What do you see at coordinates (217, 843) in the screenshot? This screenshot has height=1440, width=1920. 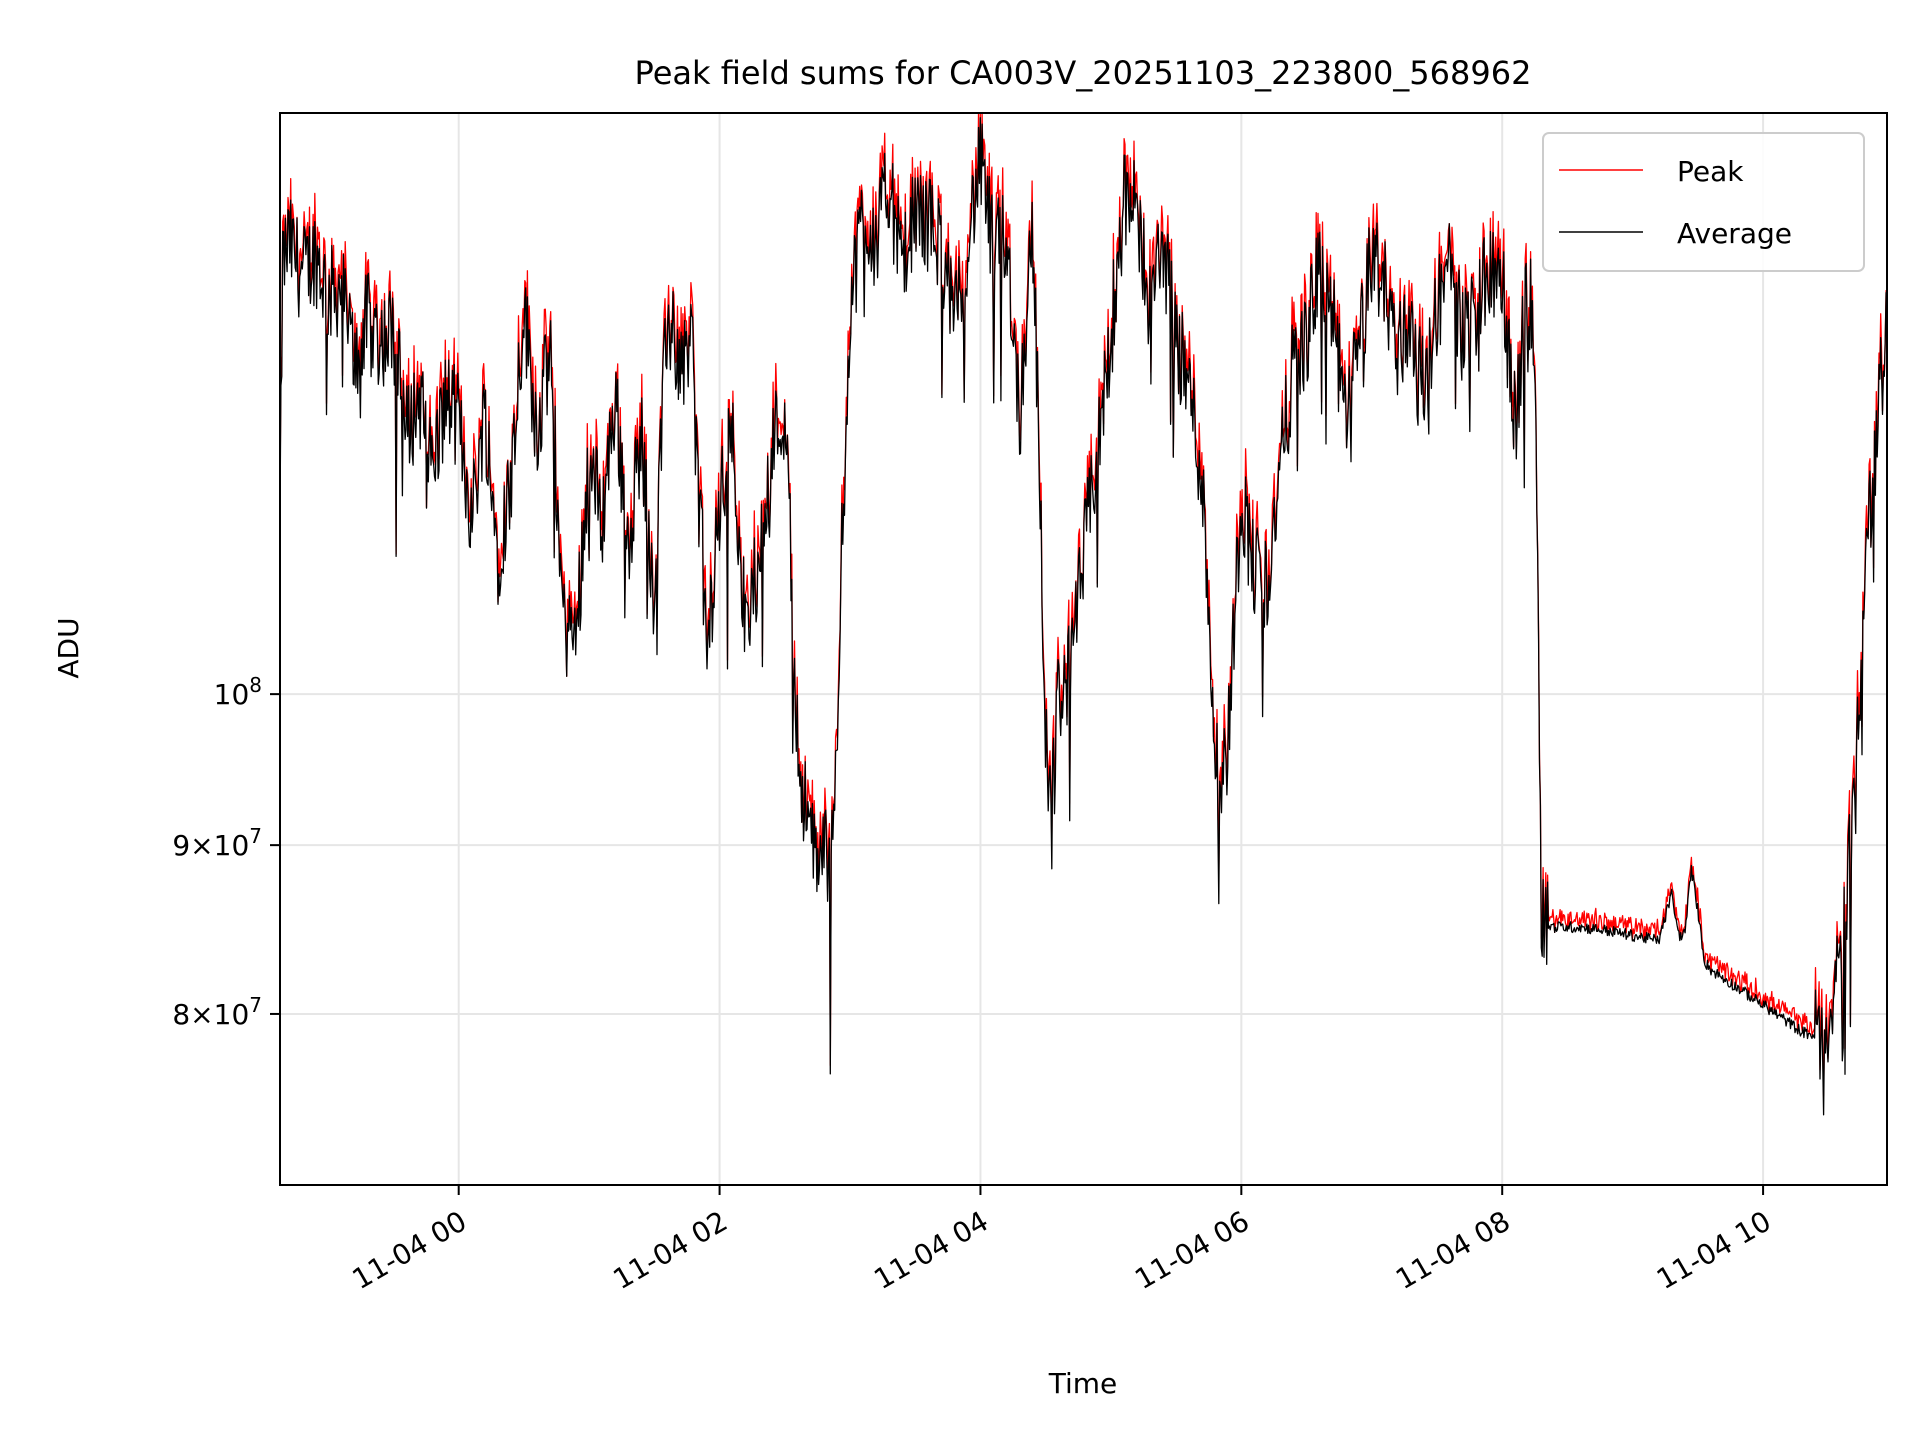 I see `y-tick-label: 9×107` at bounding box center [217, 843].